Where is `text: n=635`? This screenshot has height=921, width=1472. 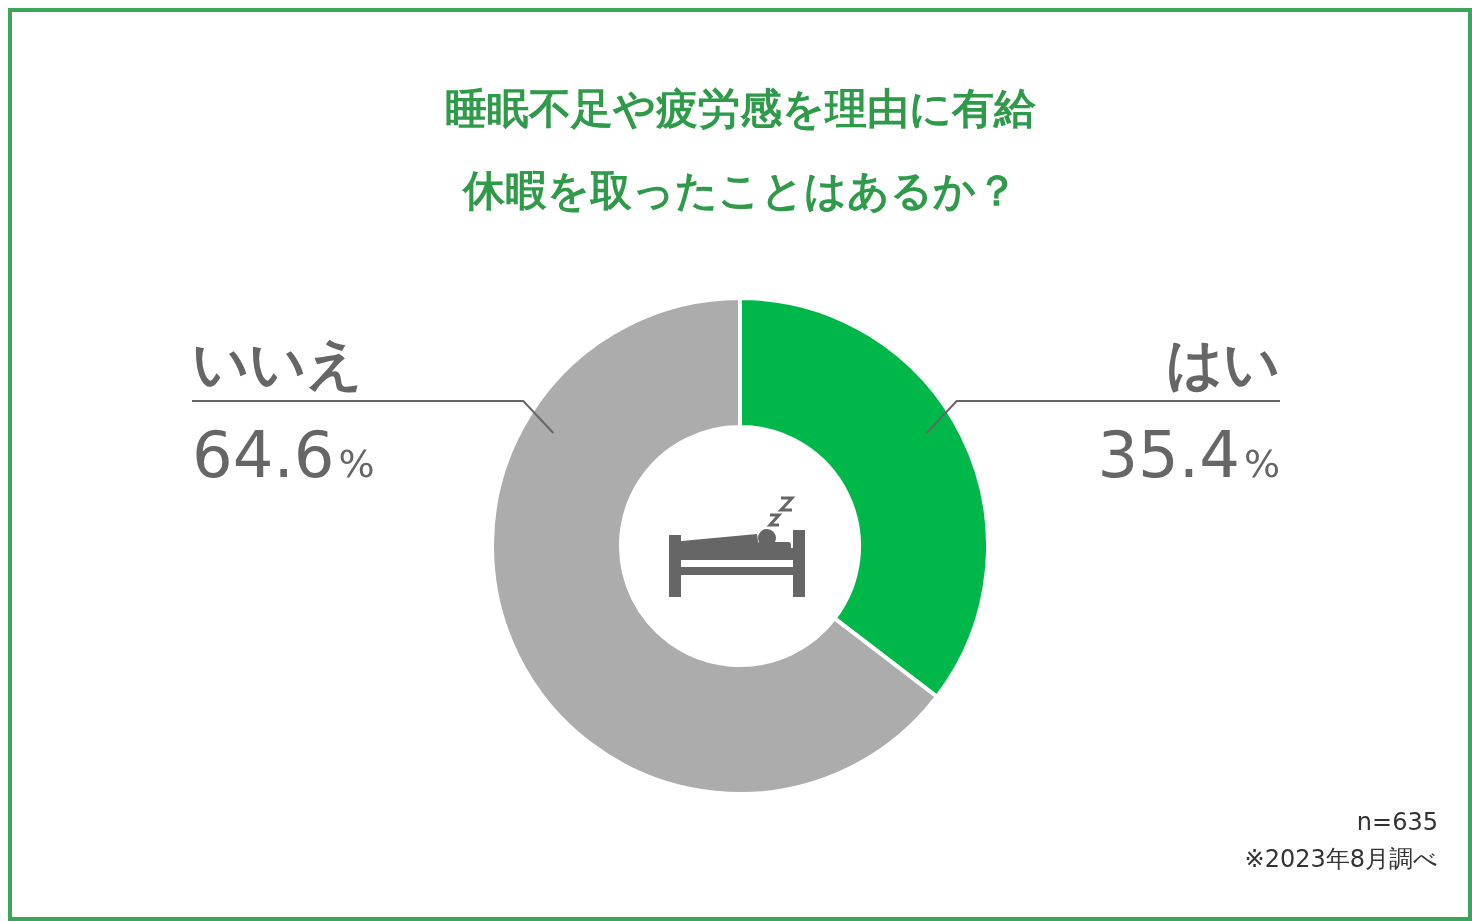
text: n=635 is located at coordinates (1397, 822).